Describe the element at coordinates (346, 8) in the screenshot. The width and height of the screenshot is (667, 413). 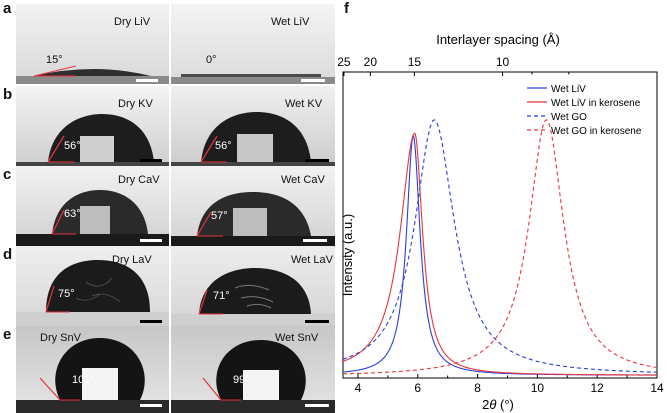
I see `panel-label-f: f` at that location.